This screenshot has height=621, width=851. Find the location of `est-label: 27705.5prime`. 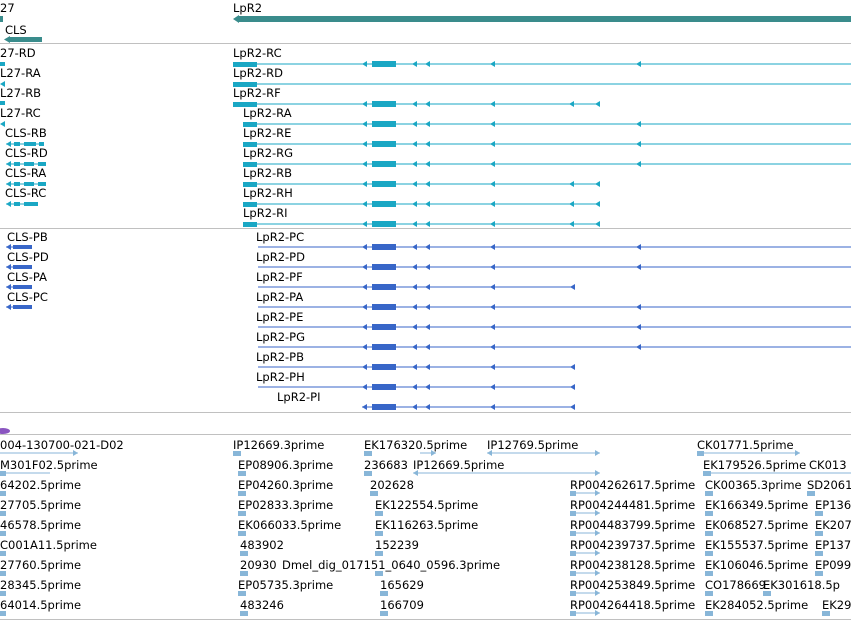

est-label: 27705.5prime is located at coordinates (41, 505).